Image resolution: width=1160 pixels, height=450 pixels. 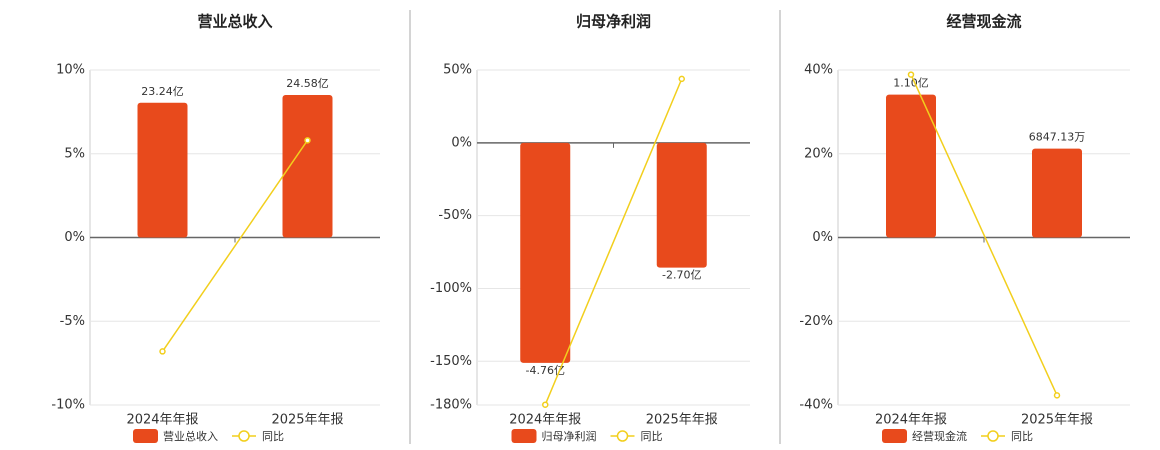 What do you see at coordinates (72, 321) in the screenshot?
I see `y-tick-label: -5%` at bounding box center [72, 321].